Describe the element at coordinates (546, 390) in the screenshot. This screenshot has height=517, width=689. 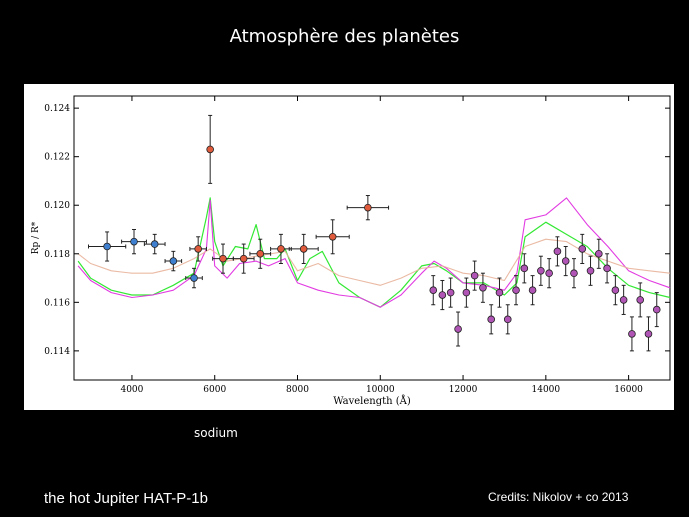
I see `x-tick-label: 14000` at that location.